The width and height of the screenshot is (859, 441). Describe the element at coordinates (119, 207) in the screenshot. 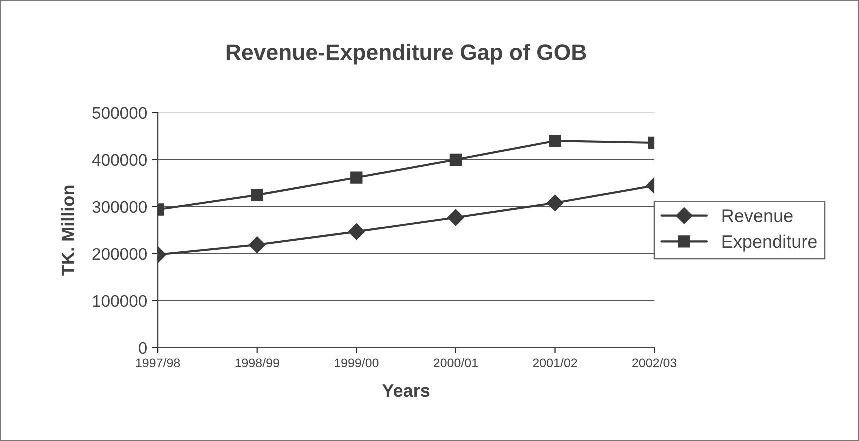

I see `y-tick-label: 300000` at that location.